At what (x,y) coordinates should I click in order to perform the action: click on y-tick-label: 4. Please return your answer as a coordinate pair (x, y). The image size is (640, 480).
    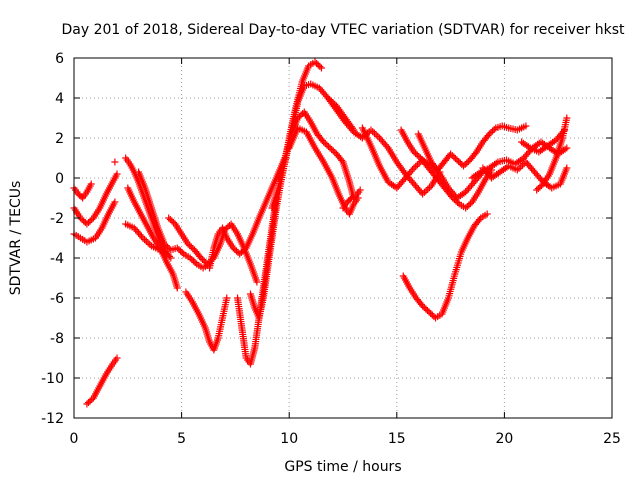
    Looking at the image, I should click on (59, 99).